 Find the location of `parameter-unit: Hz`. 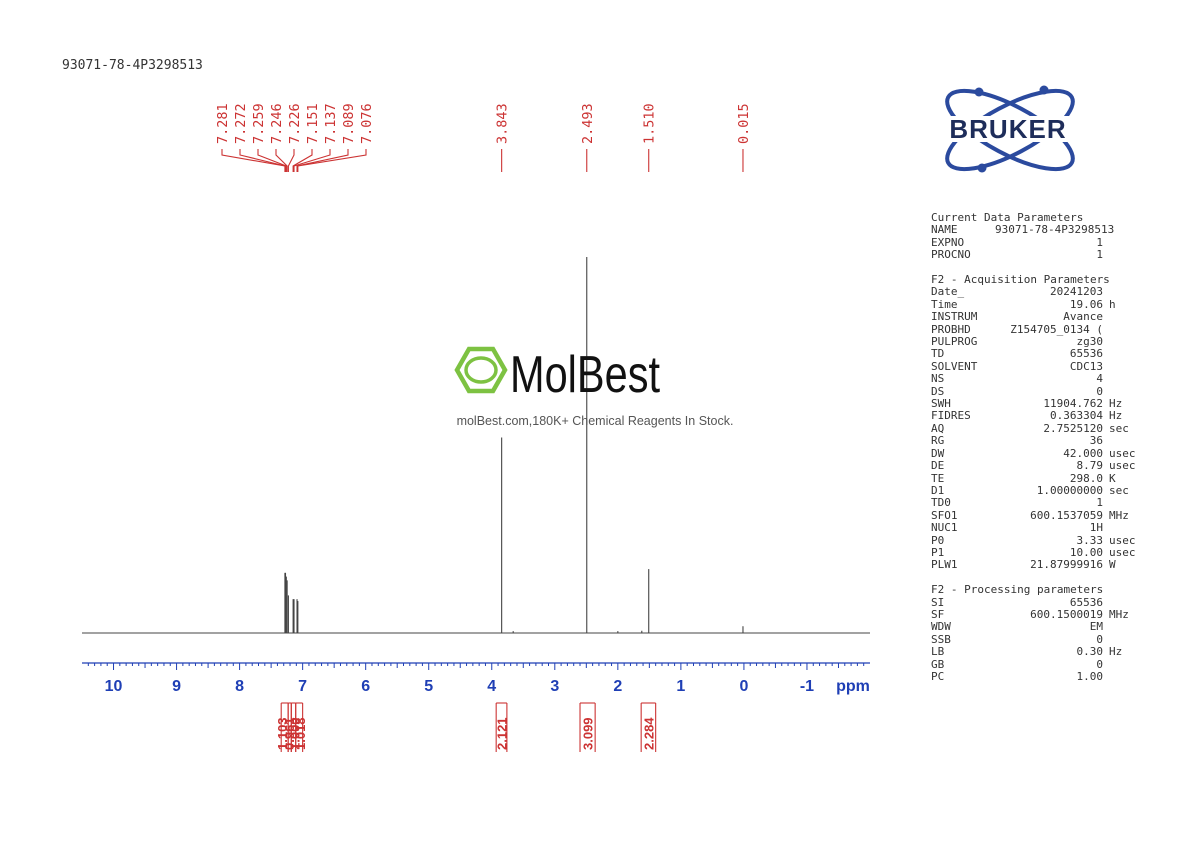

parameter-unit: Hz is located at coordinates (1116, 416).